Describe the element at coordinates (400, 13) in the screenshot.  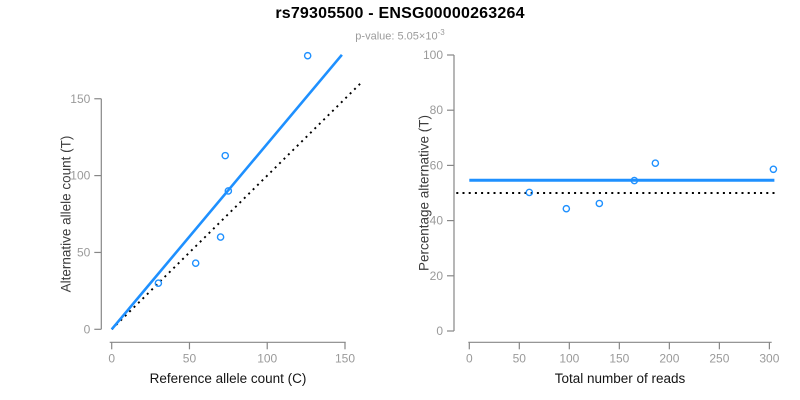
I see `page-title: rs79305500 - ENSG00000263264` at that location.